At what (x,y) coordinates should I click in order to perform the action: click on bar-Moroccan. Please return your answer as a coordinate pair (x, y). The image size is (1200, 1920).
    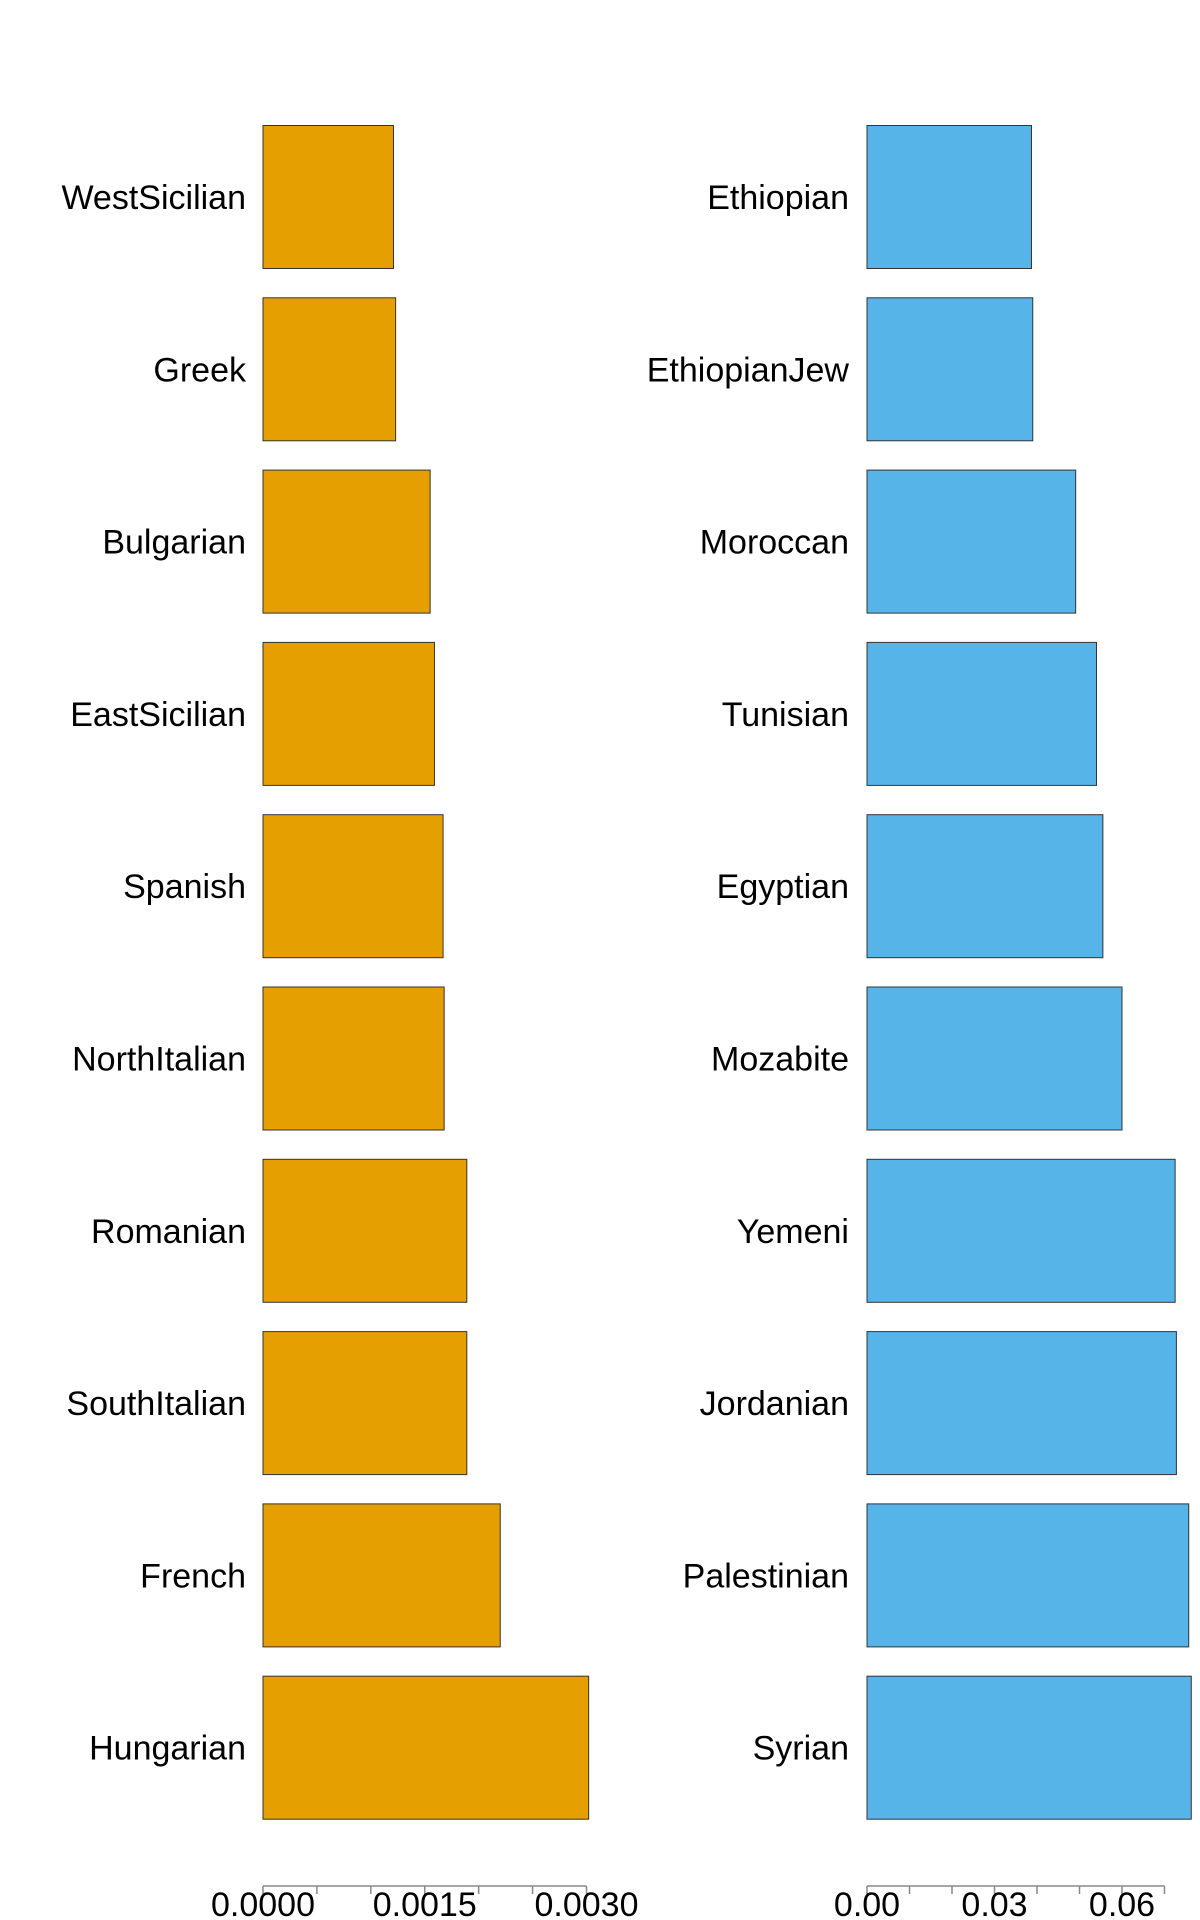
    Looking at the image, I should click on (971, 541).